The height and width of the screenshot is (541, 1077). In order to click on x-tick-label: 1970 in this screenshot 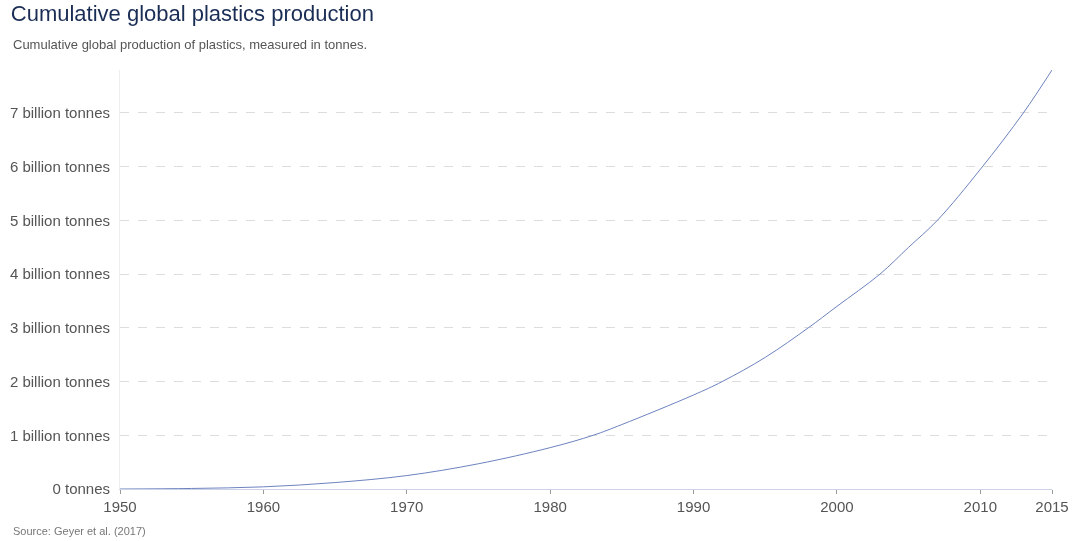, I will do `click(407, 506)`.